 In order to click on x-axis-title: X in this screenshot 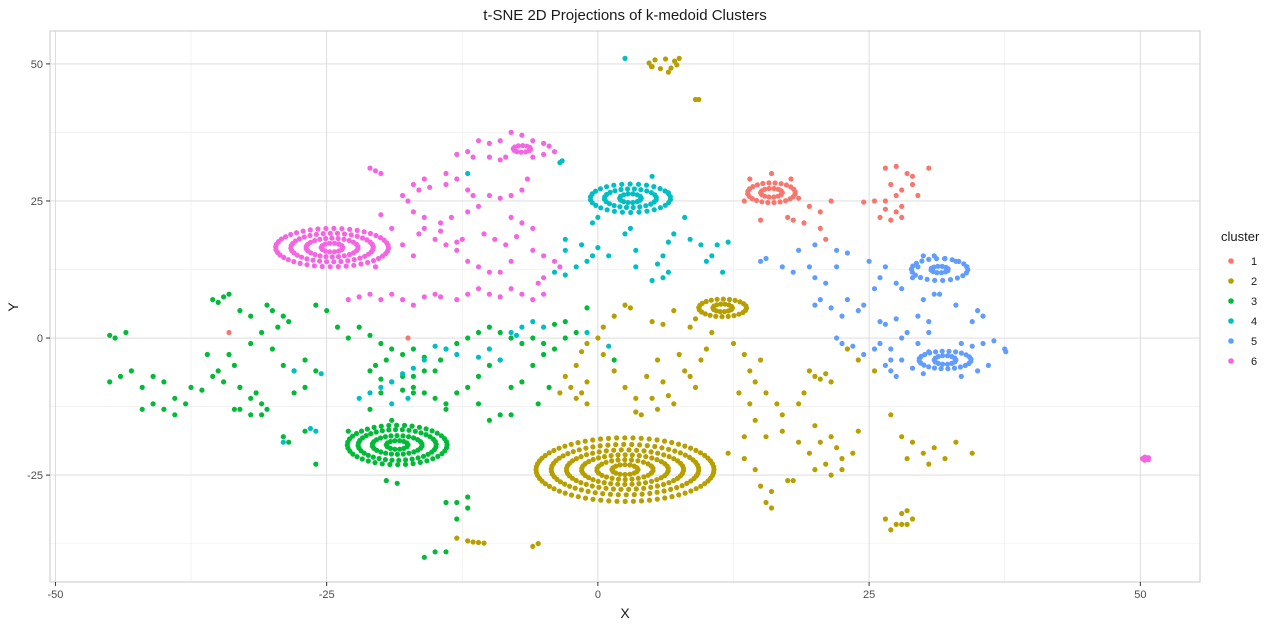, I will do `click(625, 613)`.